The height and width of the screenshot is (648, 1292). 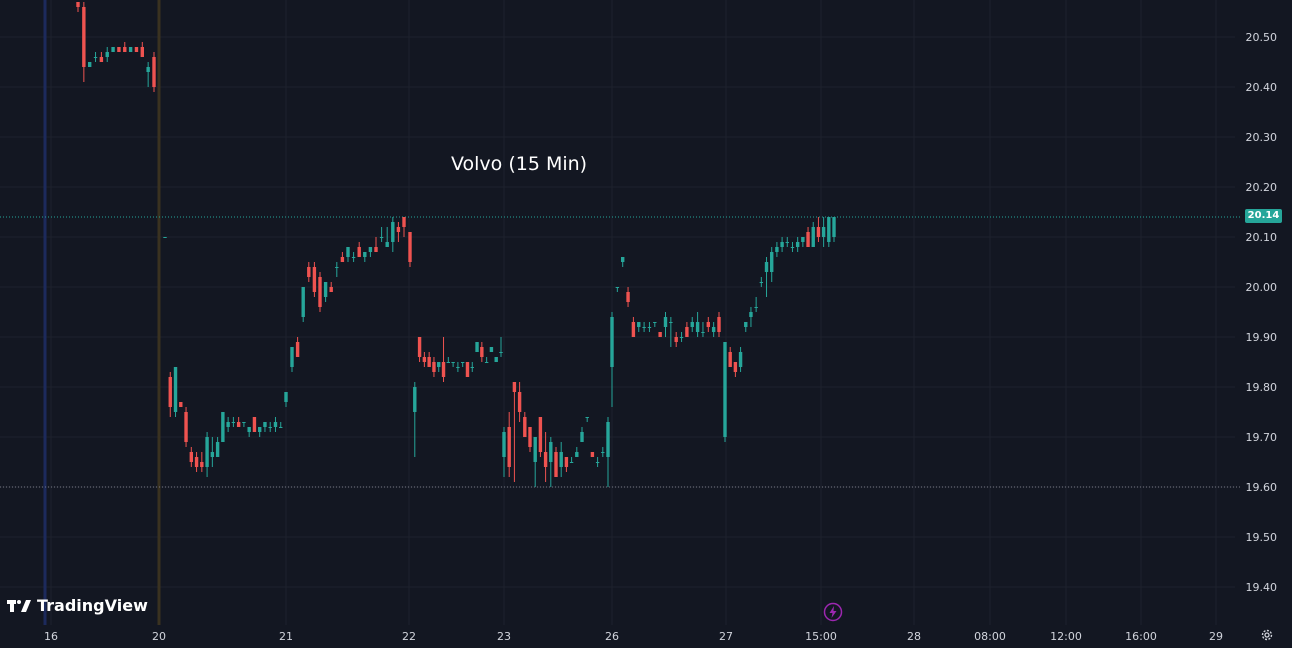 I want to click on brand-logo: TradingView, so click(x=77, y=605).